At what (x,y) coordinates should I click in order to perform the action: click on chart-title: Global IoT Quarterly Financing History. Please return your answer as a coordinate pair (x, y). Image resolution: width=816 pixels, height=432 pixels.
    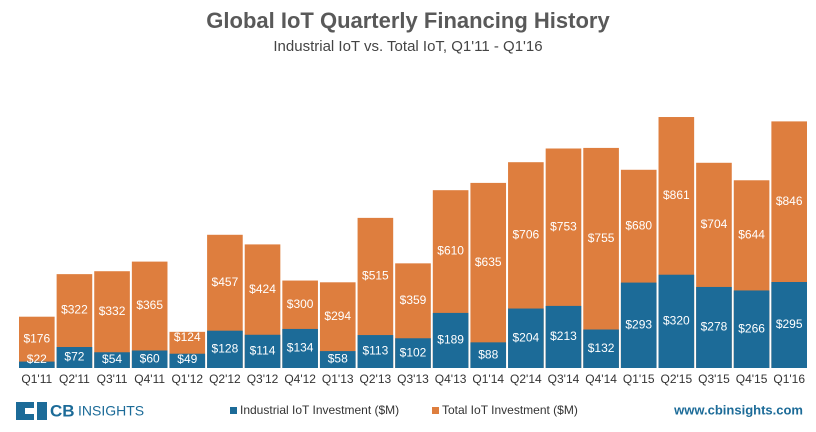
    Looking at the image, I should click on (408, 20).